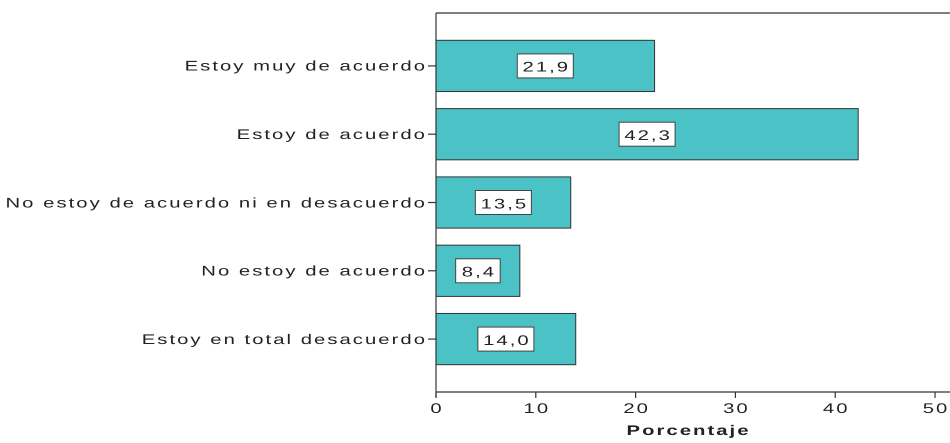  Describe the element at coordinates (736, 408) in the screenshot. I see `x-tick-label: 30` at that location.